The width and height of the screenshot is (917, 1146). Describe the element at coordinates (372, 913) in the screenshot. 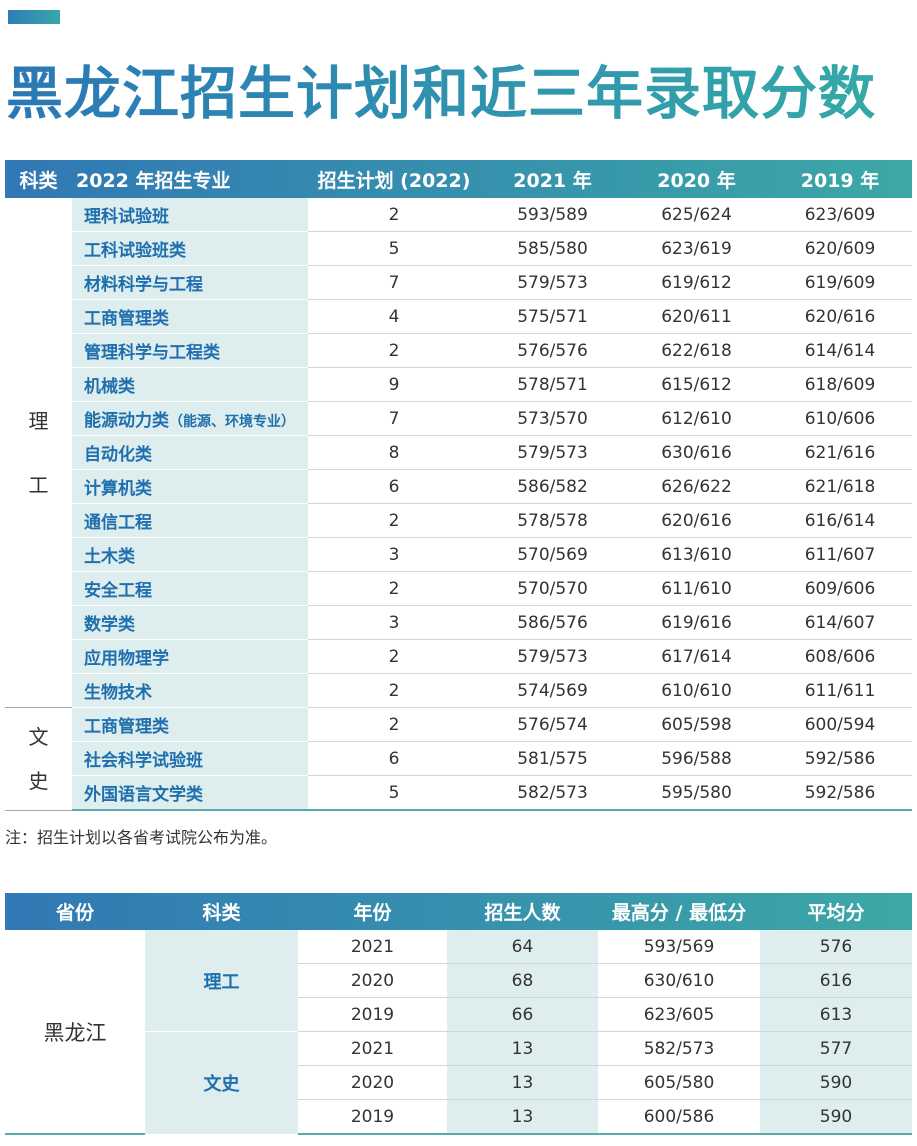

I see `column-header: 年份` at that location.